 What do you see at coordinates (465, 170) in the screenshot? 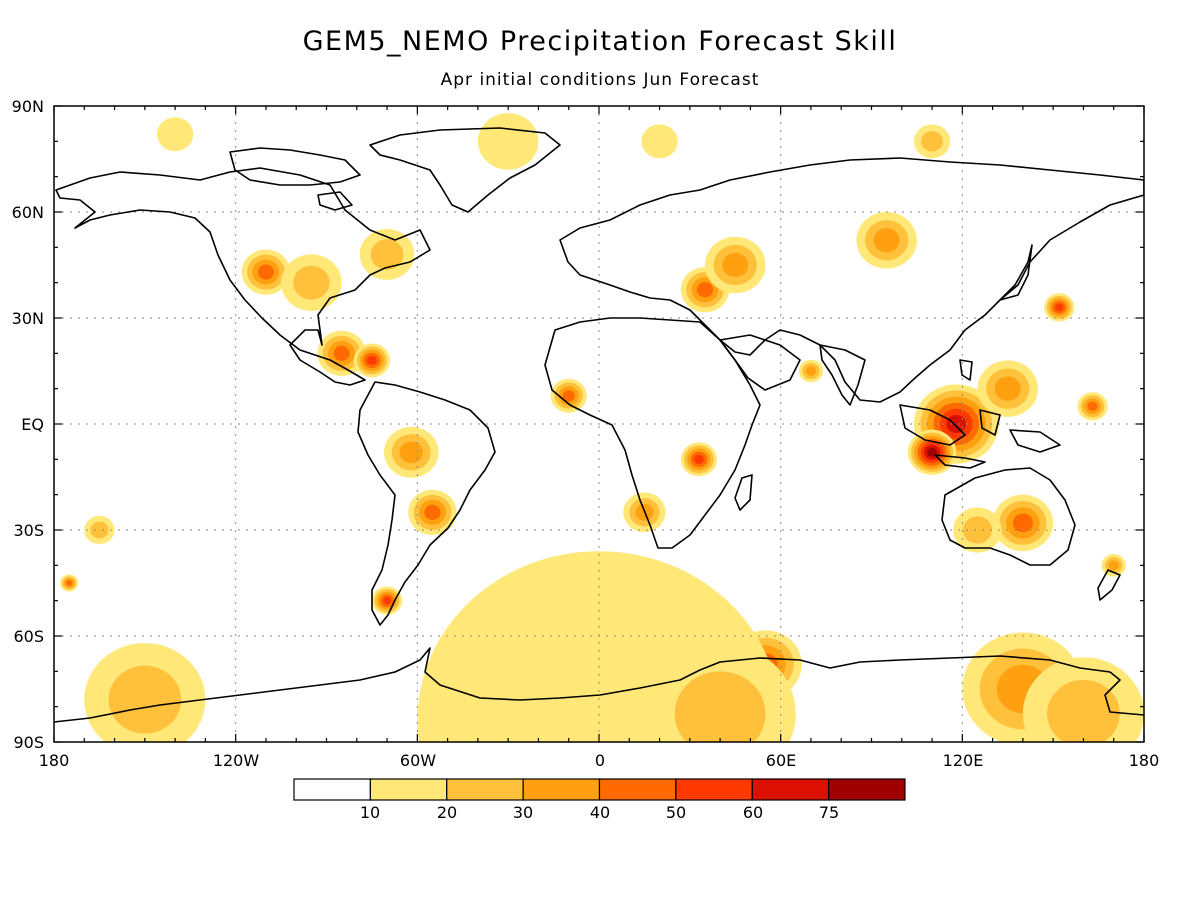
I see `greenland-outline` at bounding box center [465, 170].